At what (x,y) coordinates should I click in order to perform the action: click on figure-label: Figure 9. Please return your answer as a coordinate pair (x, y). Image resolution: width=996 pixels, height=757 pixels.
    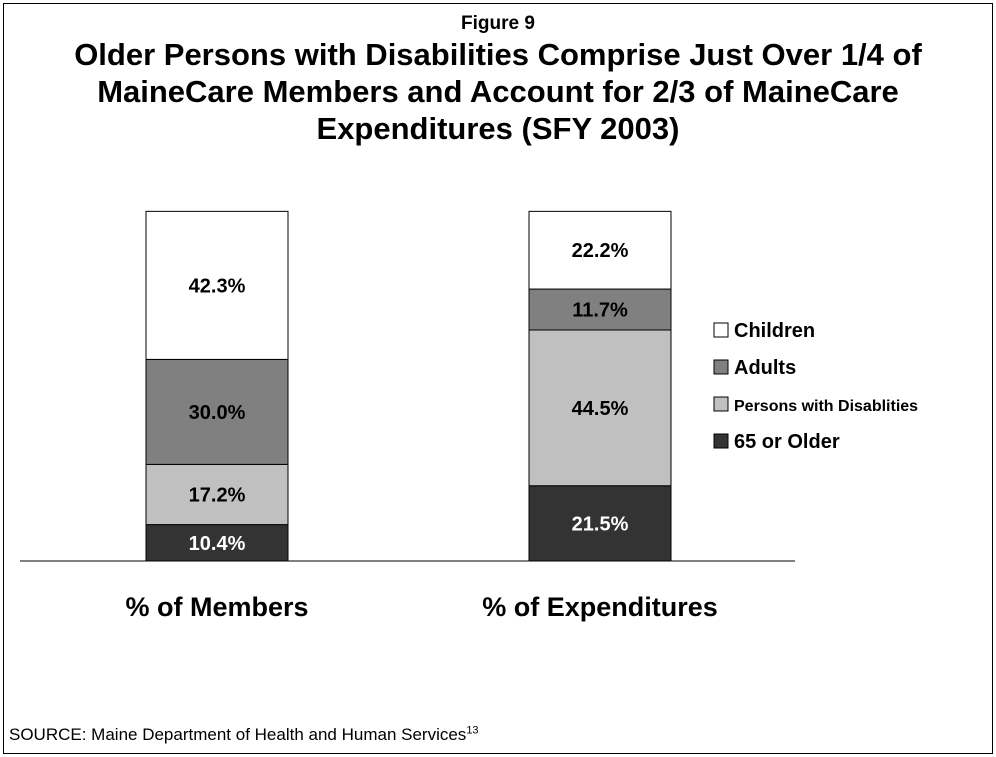
    Looking at the image, I should click on (498, 23).